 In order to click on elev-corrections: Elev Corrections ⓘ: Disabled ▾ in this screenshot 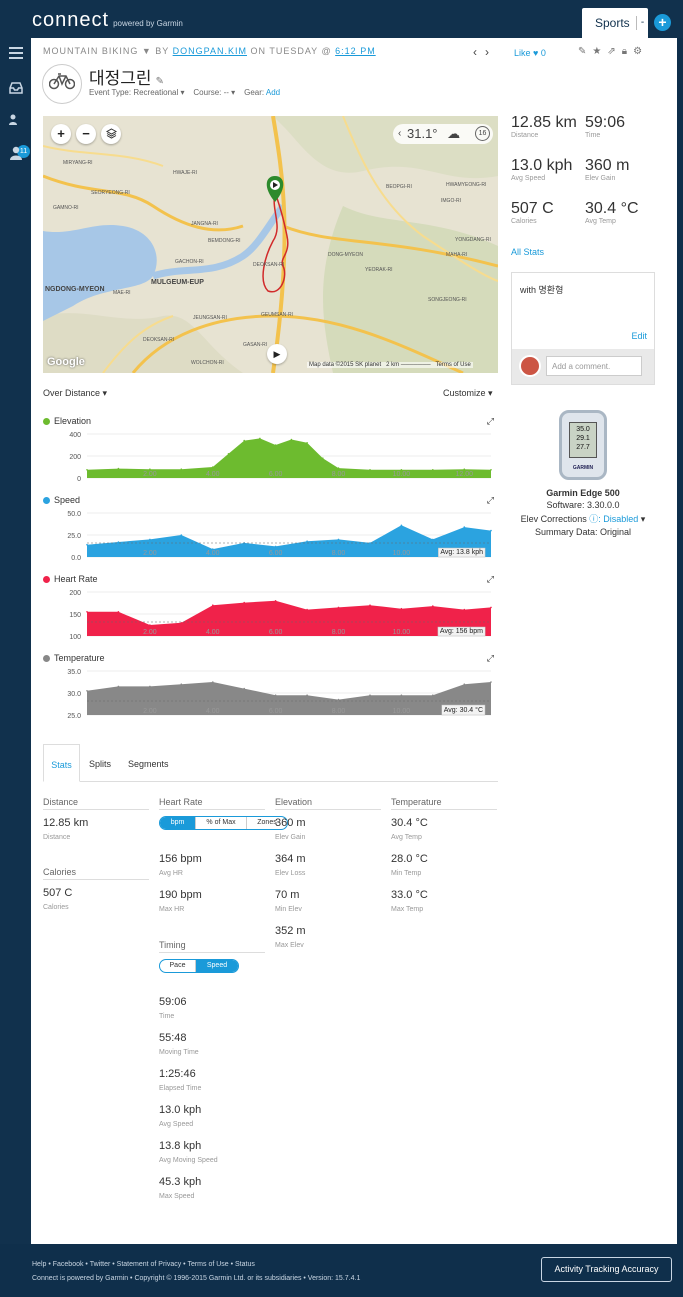, I will do `click(583, 519)`.